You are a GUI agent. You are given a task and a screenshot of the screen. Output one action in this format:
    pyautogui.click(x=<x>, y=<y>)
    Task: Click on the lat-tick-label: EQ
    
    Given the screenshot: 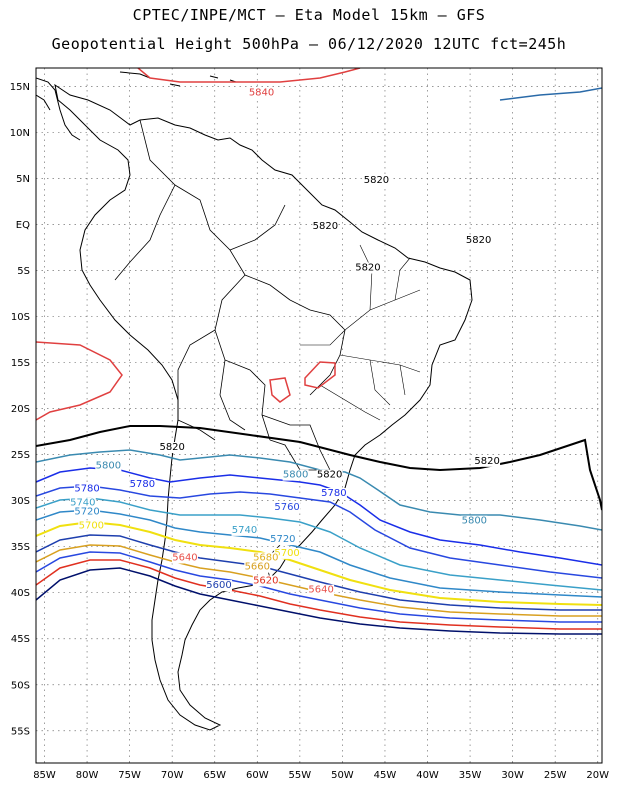 What is the action you would take?
    pyautogui.click(x=23, y=225)
    